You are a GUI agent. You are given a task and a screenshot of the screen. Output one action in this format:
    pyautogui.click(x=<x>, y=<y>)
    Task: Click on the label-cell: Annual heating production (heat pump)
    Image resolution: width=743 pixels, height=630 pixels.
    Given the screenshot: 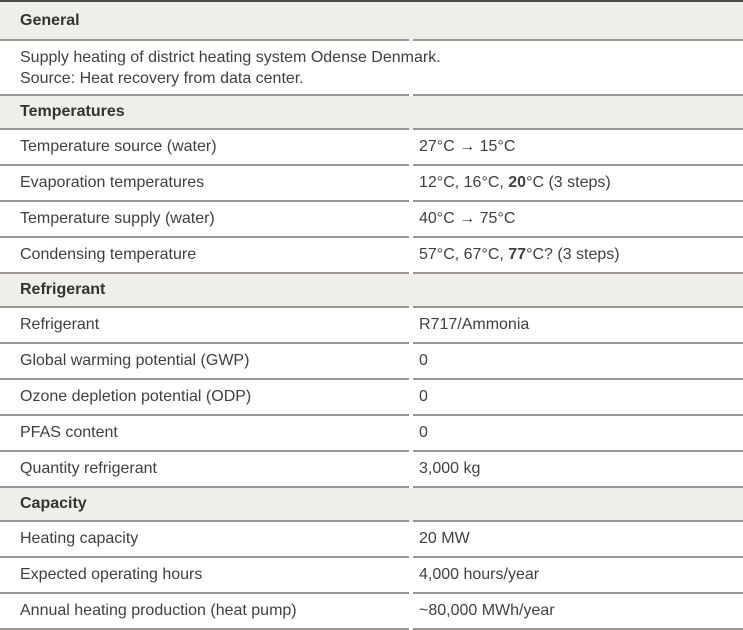 What is the action you would take?
    pyautogui.click(x=204, y=612)
    